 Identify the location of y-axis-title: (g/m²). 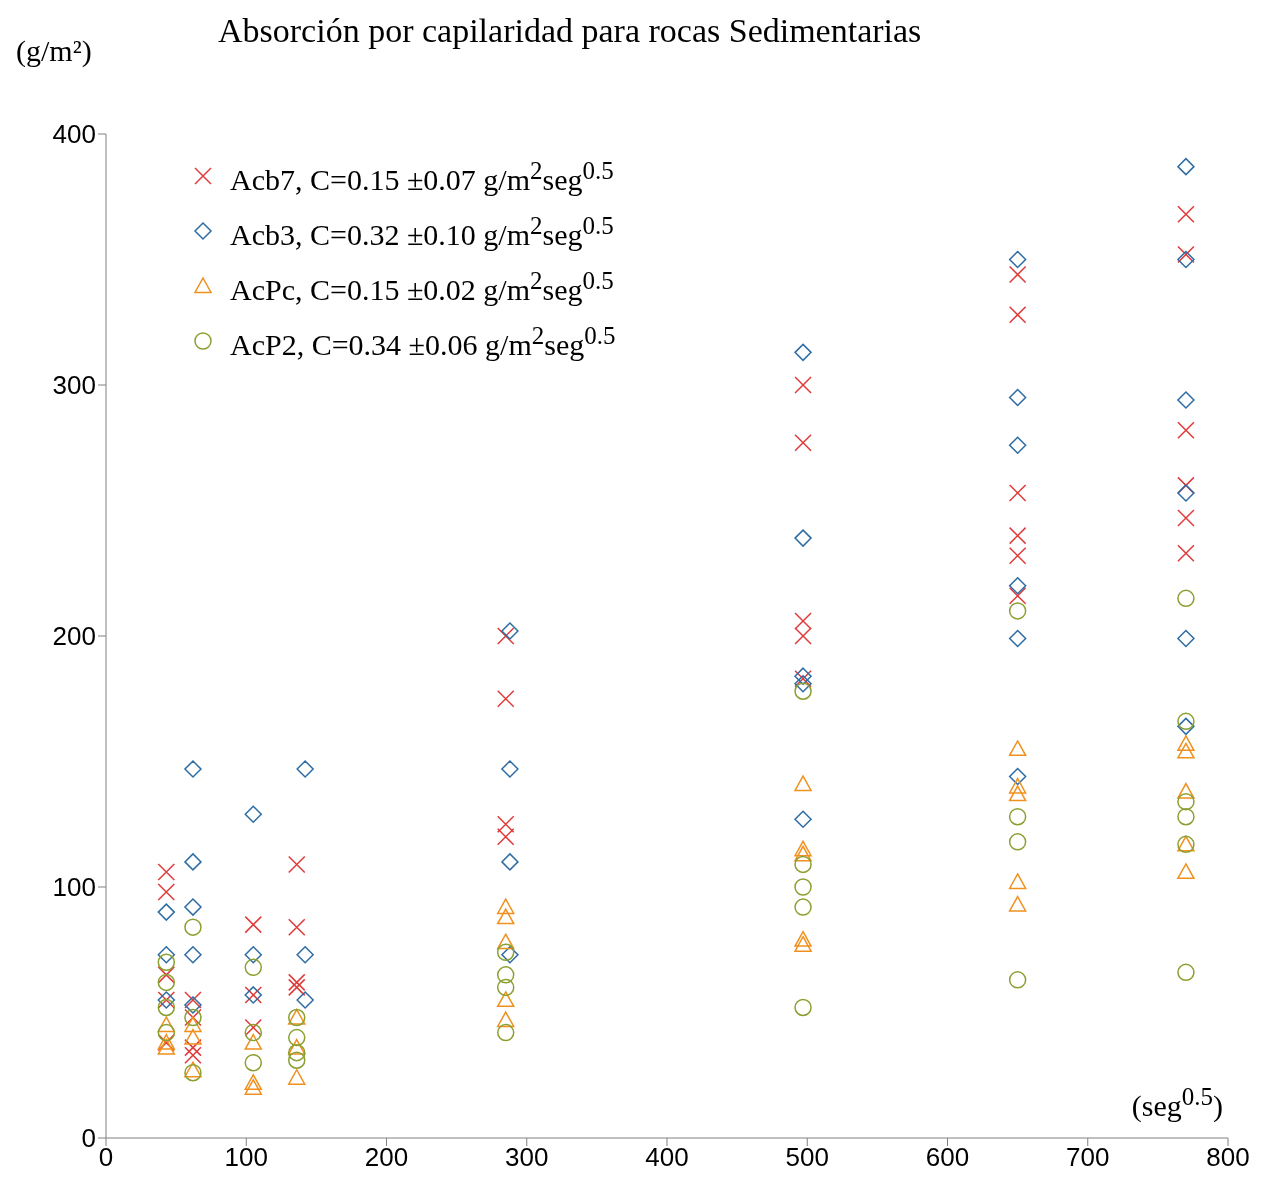
(54, 51).